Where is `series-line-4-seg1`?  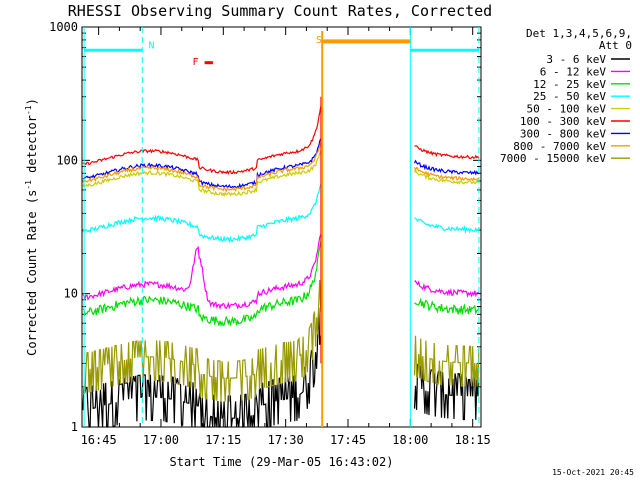
series-line-4-seg1 is located at coordinates (446, 176).